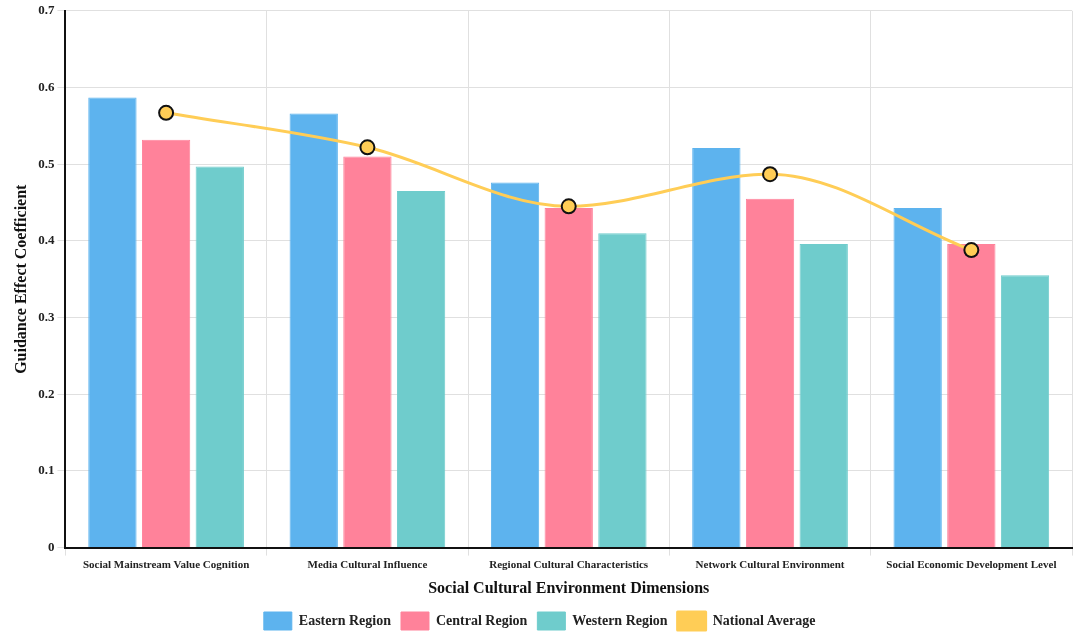 The image size is (1092, 644). I want to click on x-tick-label: Network Cultural Environment, so click(770, 564).